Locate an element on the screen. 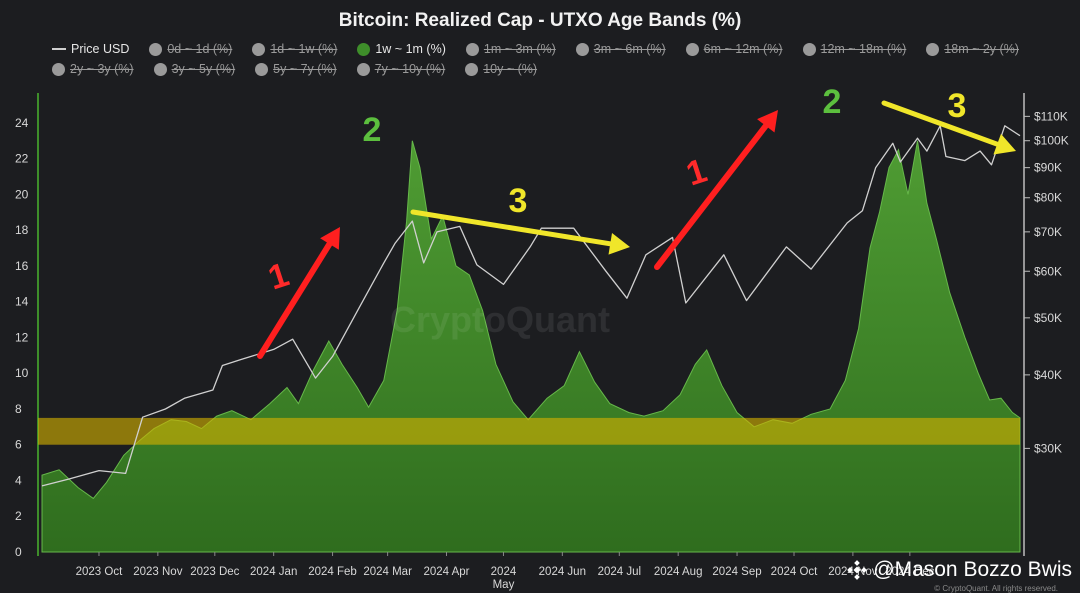 Image resolution: width=1080 pixels, height=593 pixels. arrow-up-2-head is located at coordinates (767, 121).